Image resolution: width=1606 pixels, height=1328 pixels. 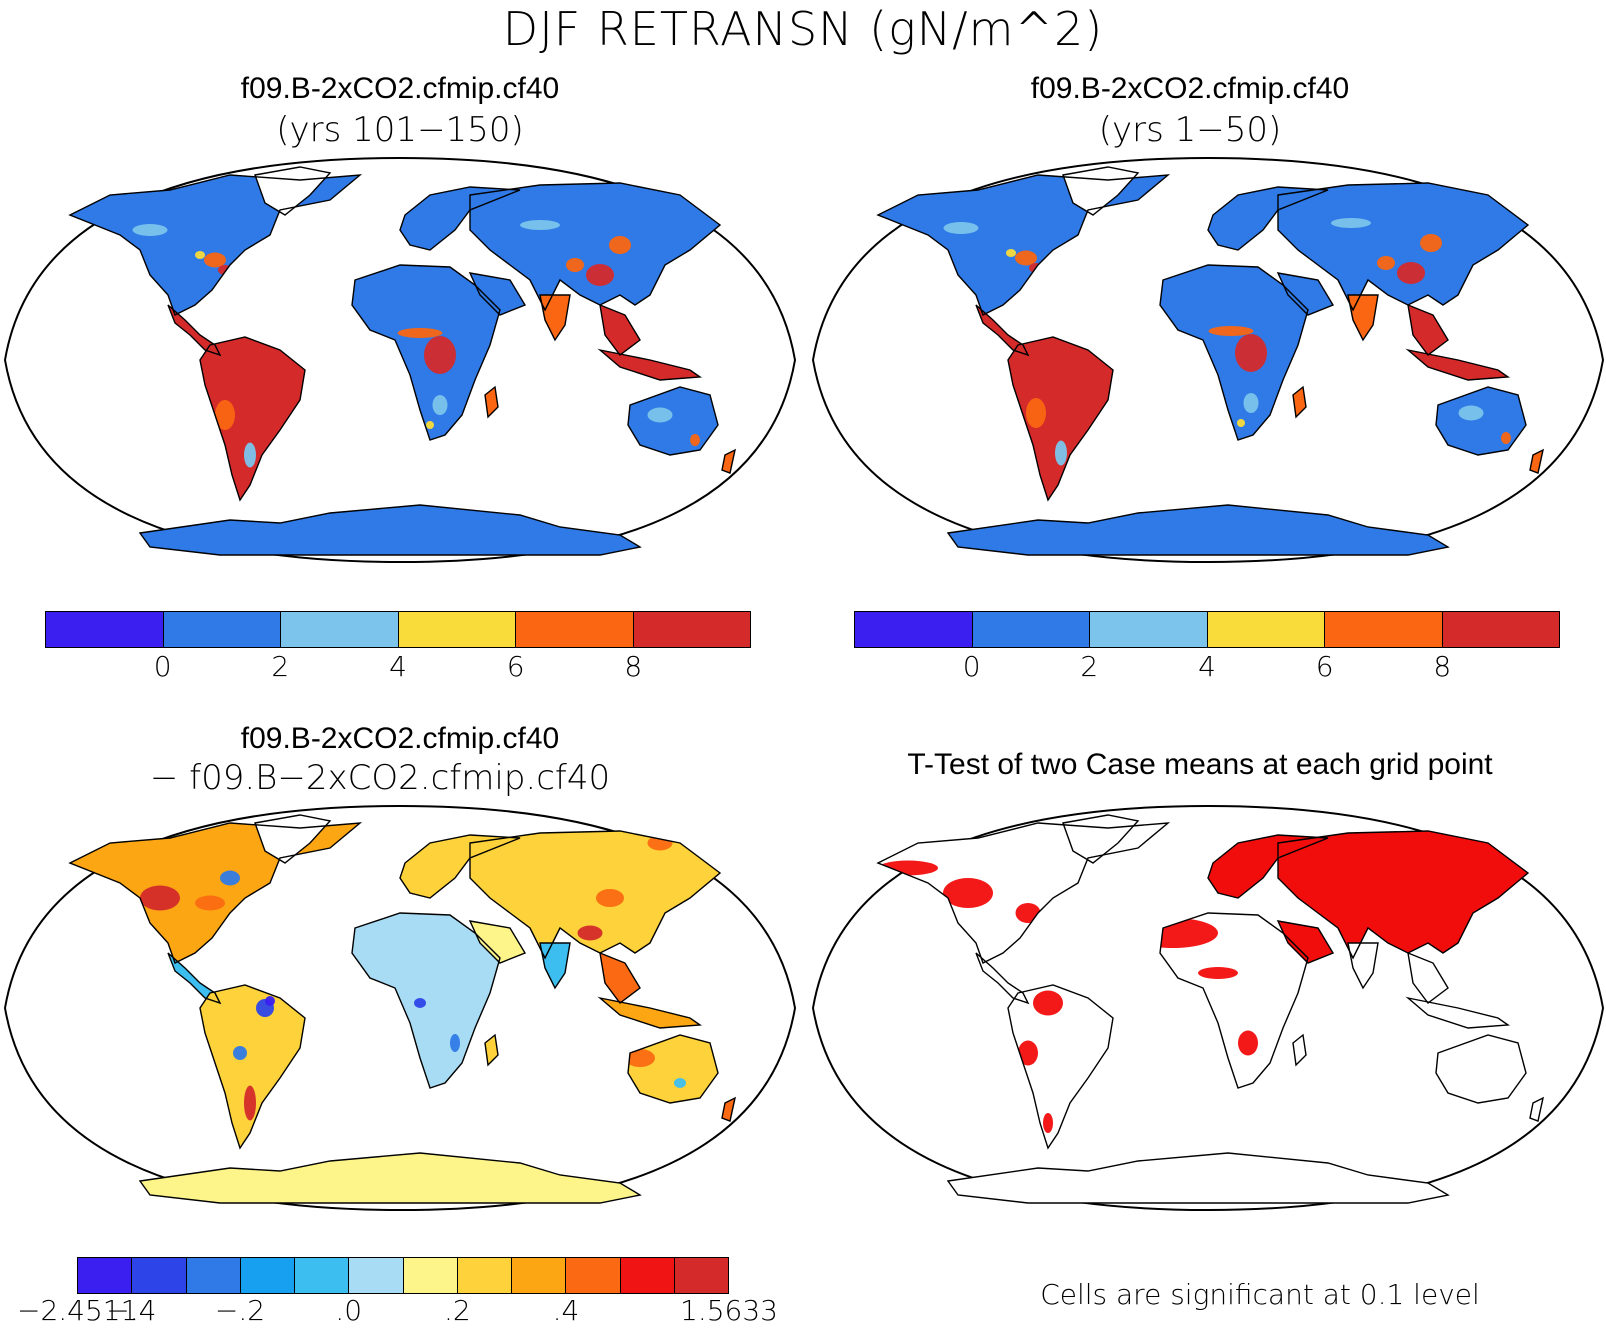 I want to click on colorbar-tick-label: .0, so click(x=349, y=1310).